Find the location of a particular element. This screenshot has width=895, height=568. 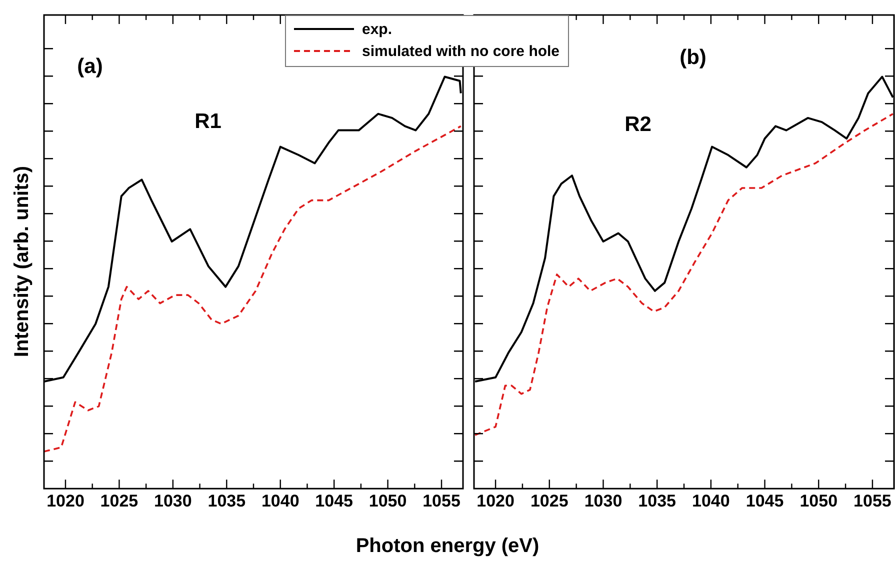

annotation: (a) is located at coordinates (90, 66).